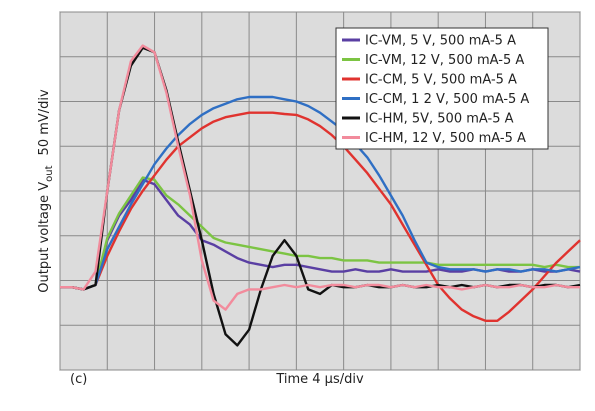 The height and width of the screenshot is (411, 595). What do you see at coordinates (445, 138) in the screenshot?
I see `legend-label: IC-HM, 12 V, 500 mA-5 A` at bounding box center [445, 138].